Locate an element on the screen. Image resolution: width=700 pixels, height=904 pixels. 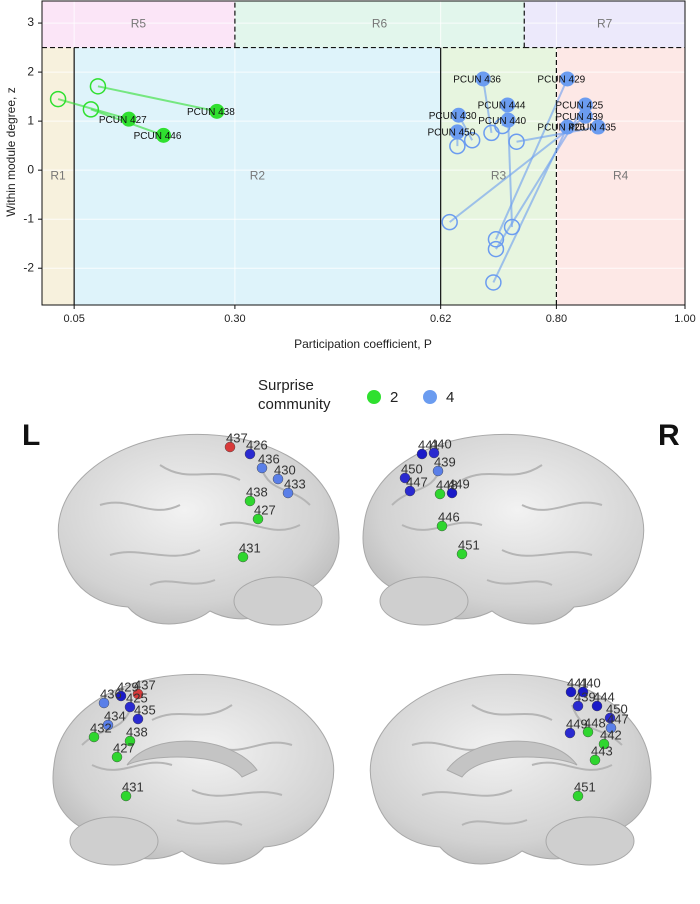
x-axis-label: Participation coefficient, P is located at coordinates (363, 344).